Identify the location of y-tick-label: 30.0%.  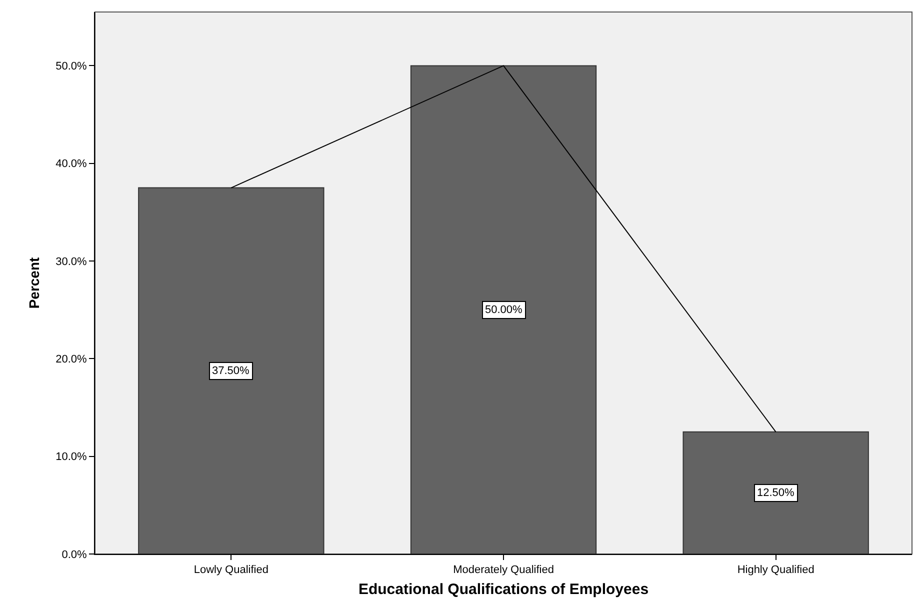
(72, 262).